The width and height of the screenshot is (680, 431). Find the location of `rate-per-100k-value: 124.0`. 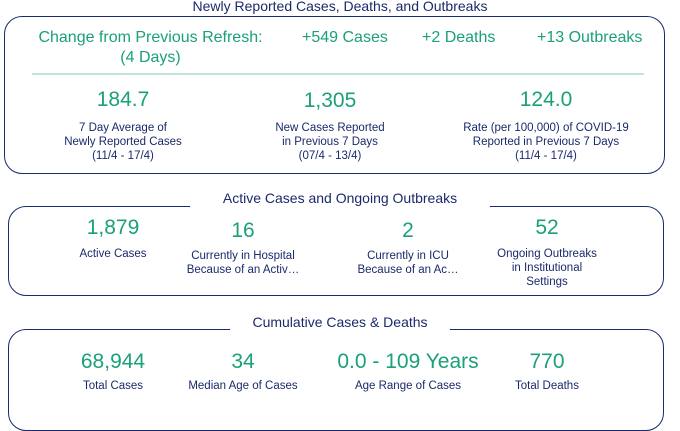

rate-per-100k-value: 124.0 is located at coordinates (546, 99).